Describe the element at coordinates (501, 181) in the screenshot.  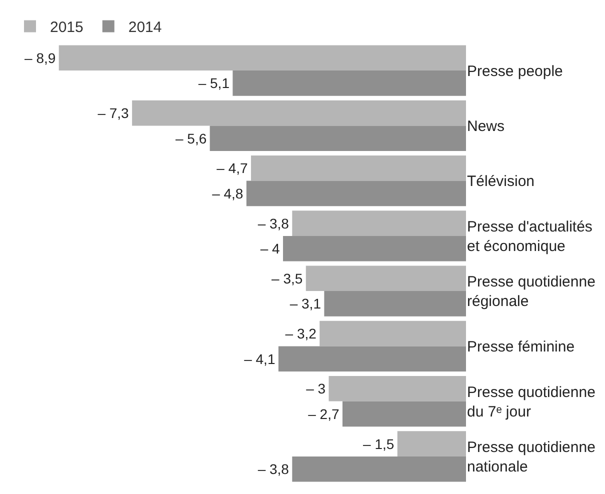
I see `y-tick-label: Télévision` at that location.